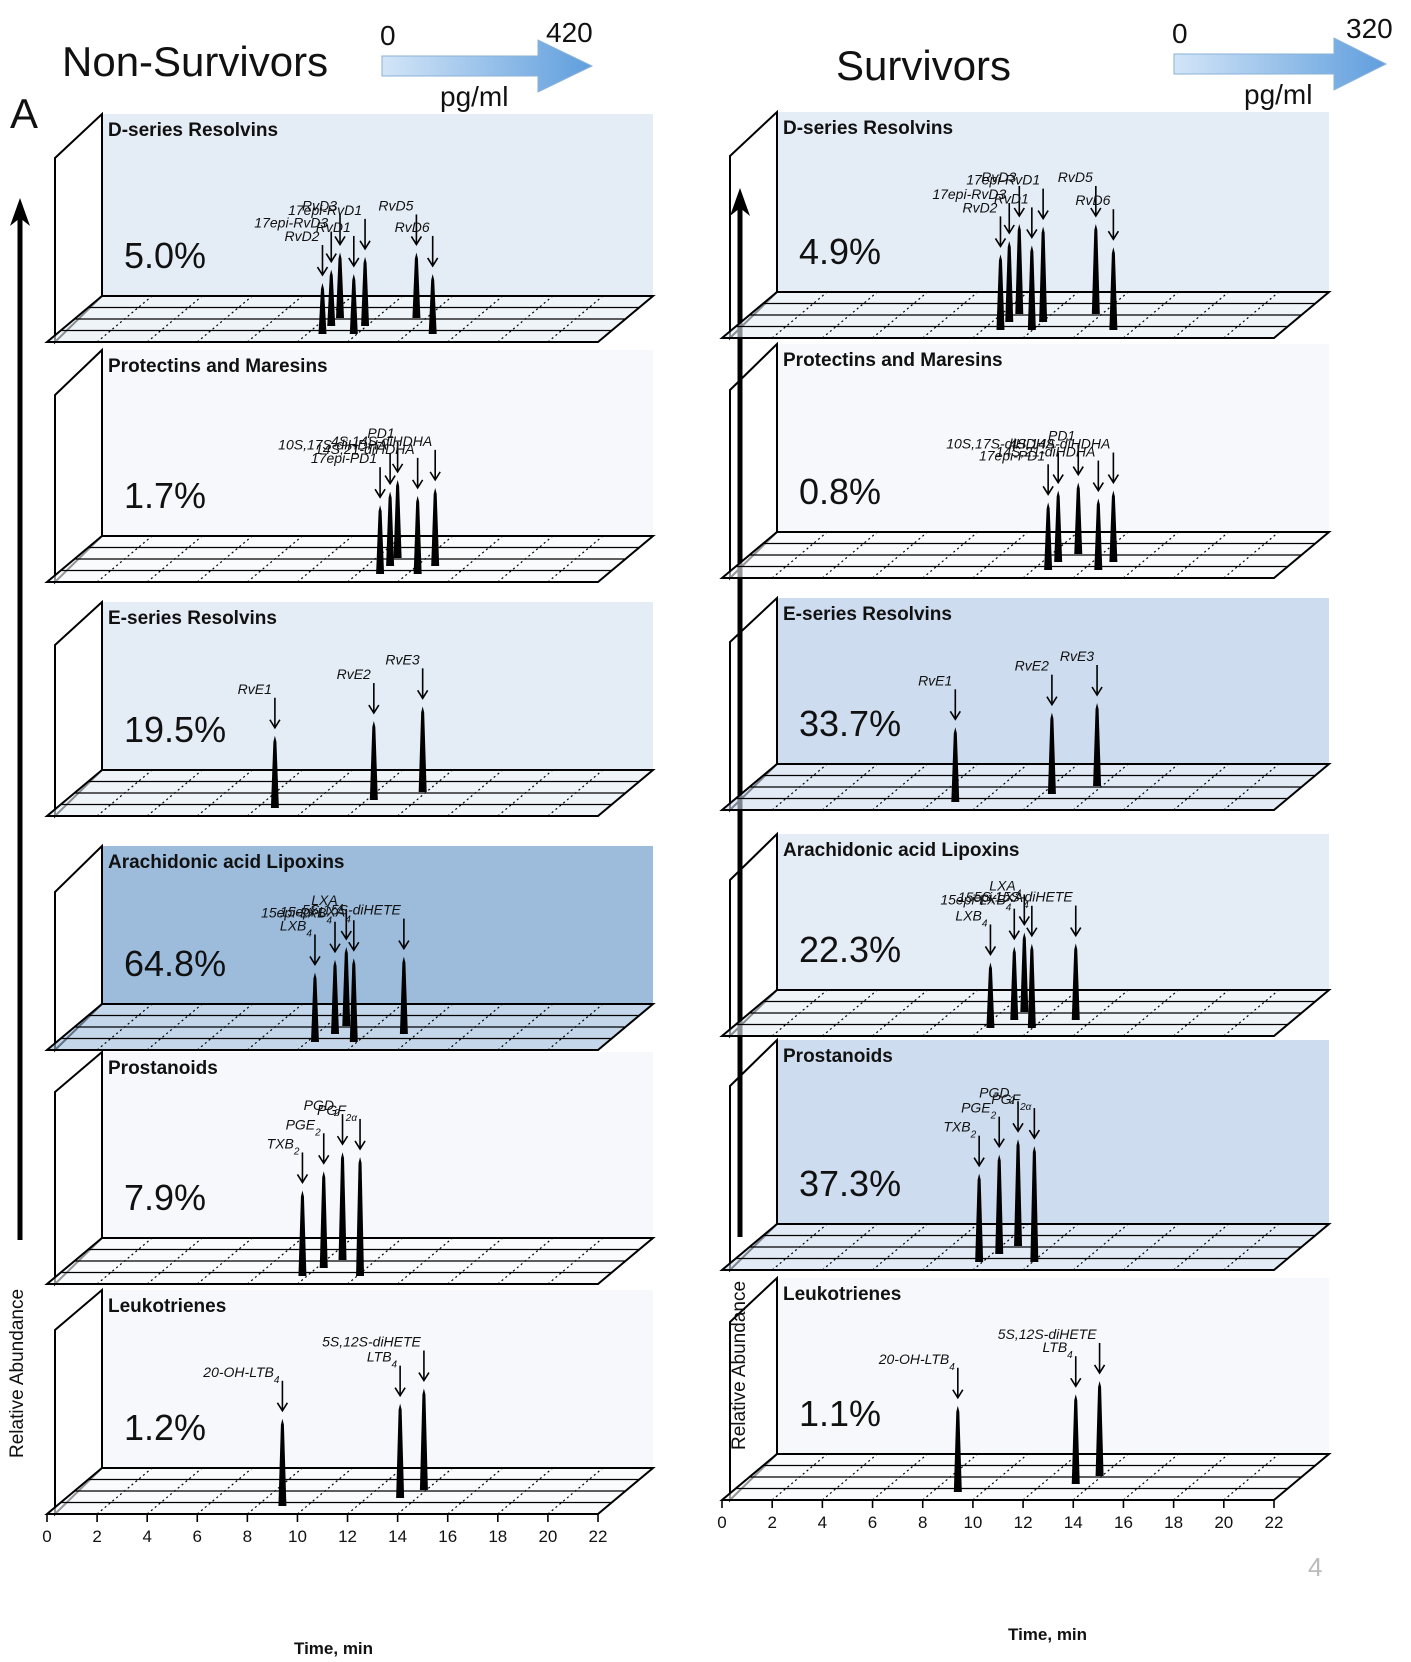  I want to click on panel-title: Leukotrienes, so click(842, 1294).